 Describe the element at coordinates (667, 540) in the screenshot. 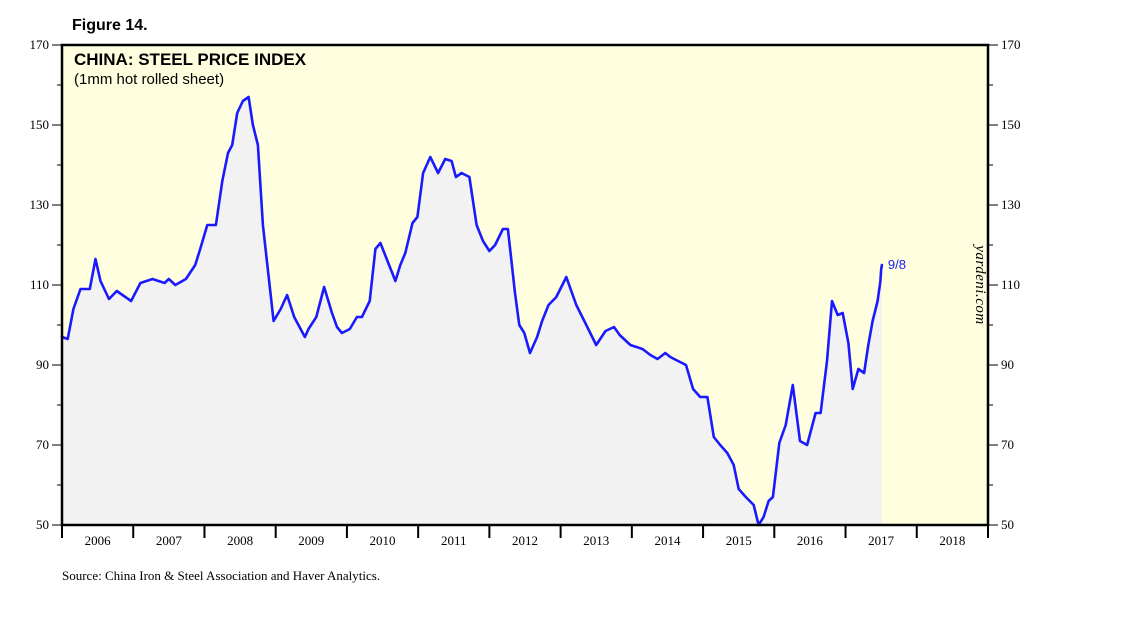

I see `x-tick-label: 2014` at that location.